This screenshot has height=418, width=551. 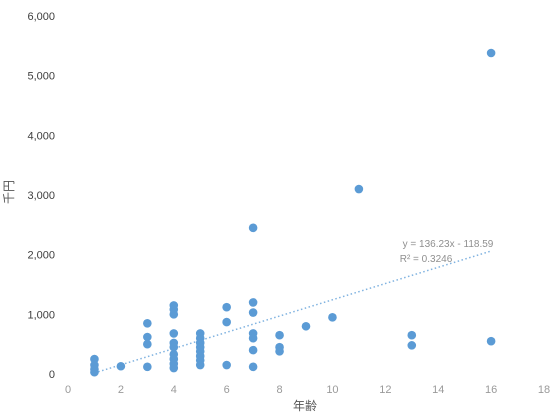 What do you see at coordinates (41, 256) in the screenshot?
I see `y-tick-label: 2,000` at bounding box center [41, 256].